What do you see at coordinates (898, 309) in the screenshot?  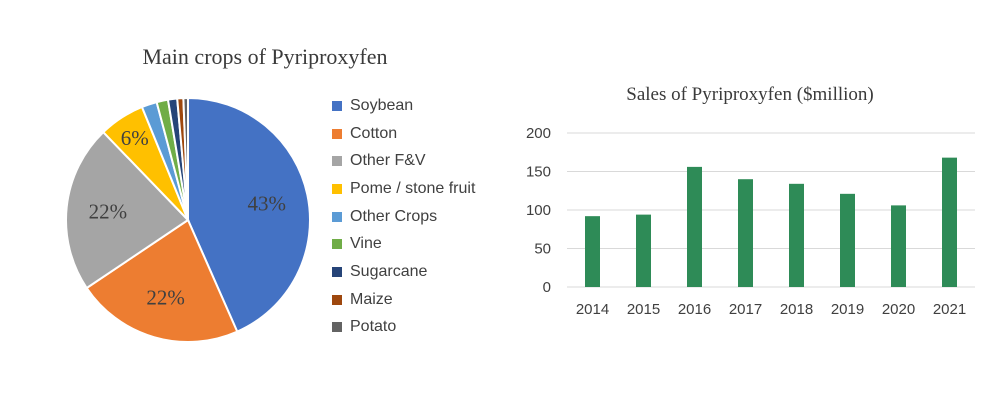 I see `x-tick-label: 2020` at bounding box center [898, 309].